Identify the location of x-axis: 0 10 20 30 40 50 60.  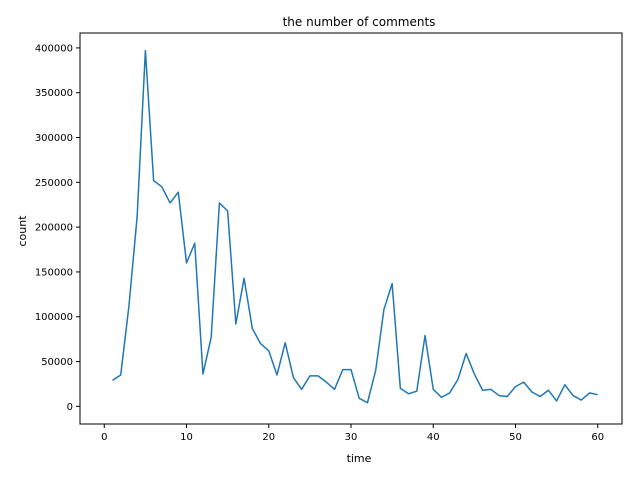
(352, 433).